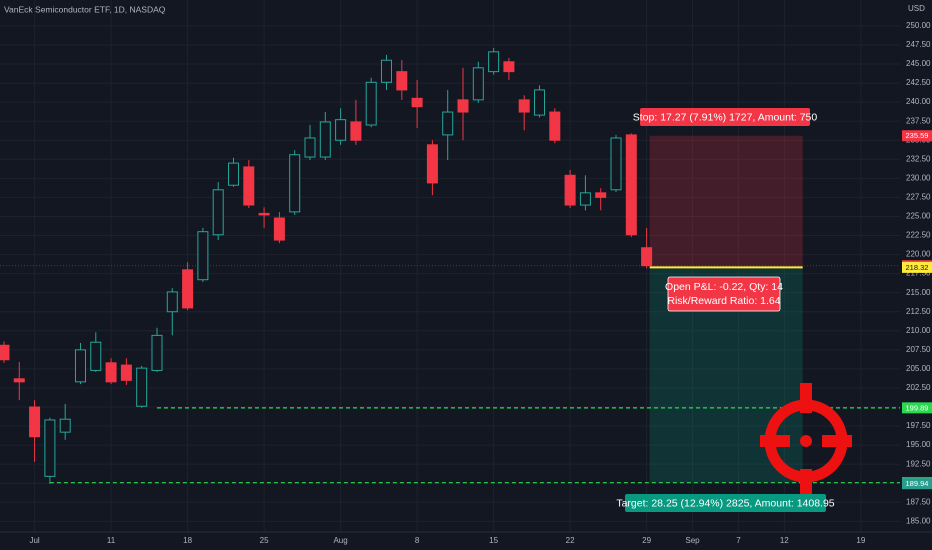  Describe the element at coordinates (918, 368) in the screenshot. I see `y-tick-label: 205.00` at that location.